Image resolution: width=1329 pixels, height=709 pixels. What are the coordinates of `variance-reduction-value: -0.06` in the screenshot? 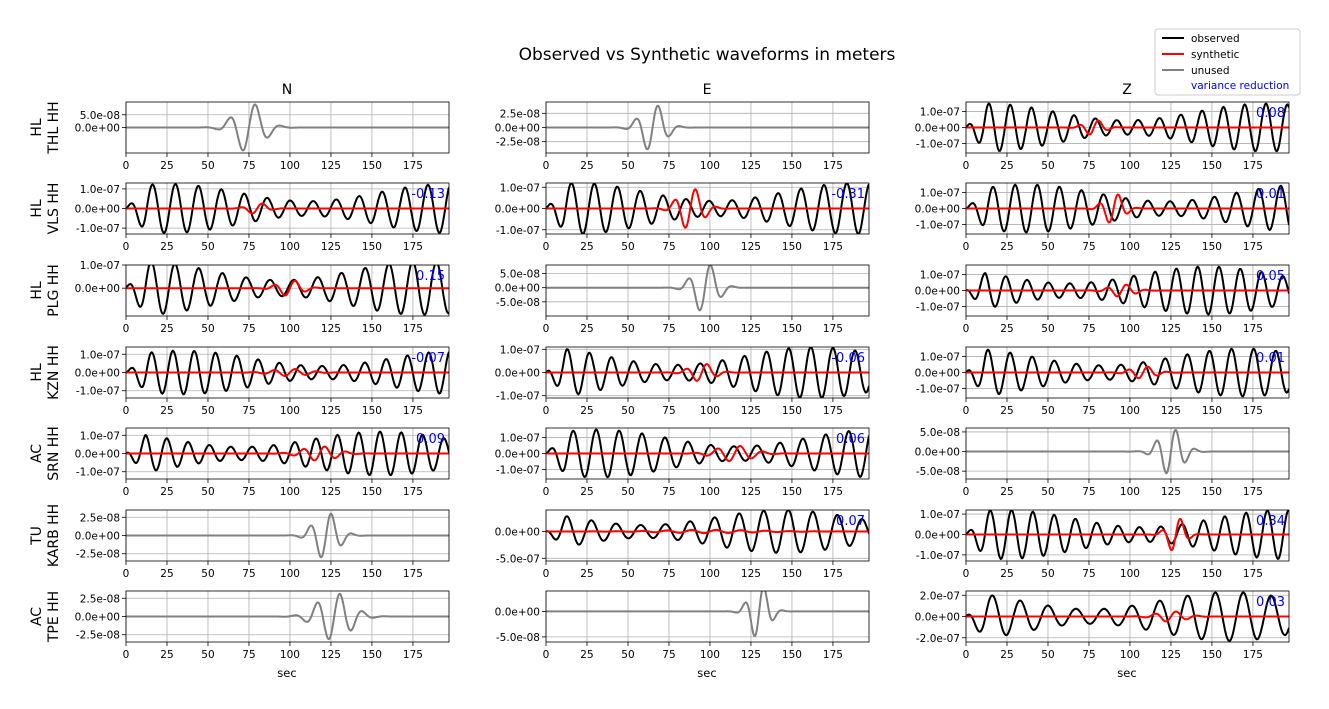 It's located at (848, 358).